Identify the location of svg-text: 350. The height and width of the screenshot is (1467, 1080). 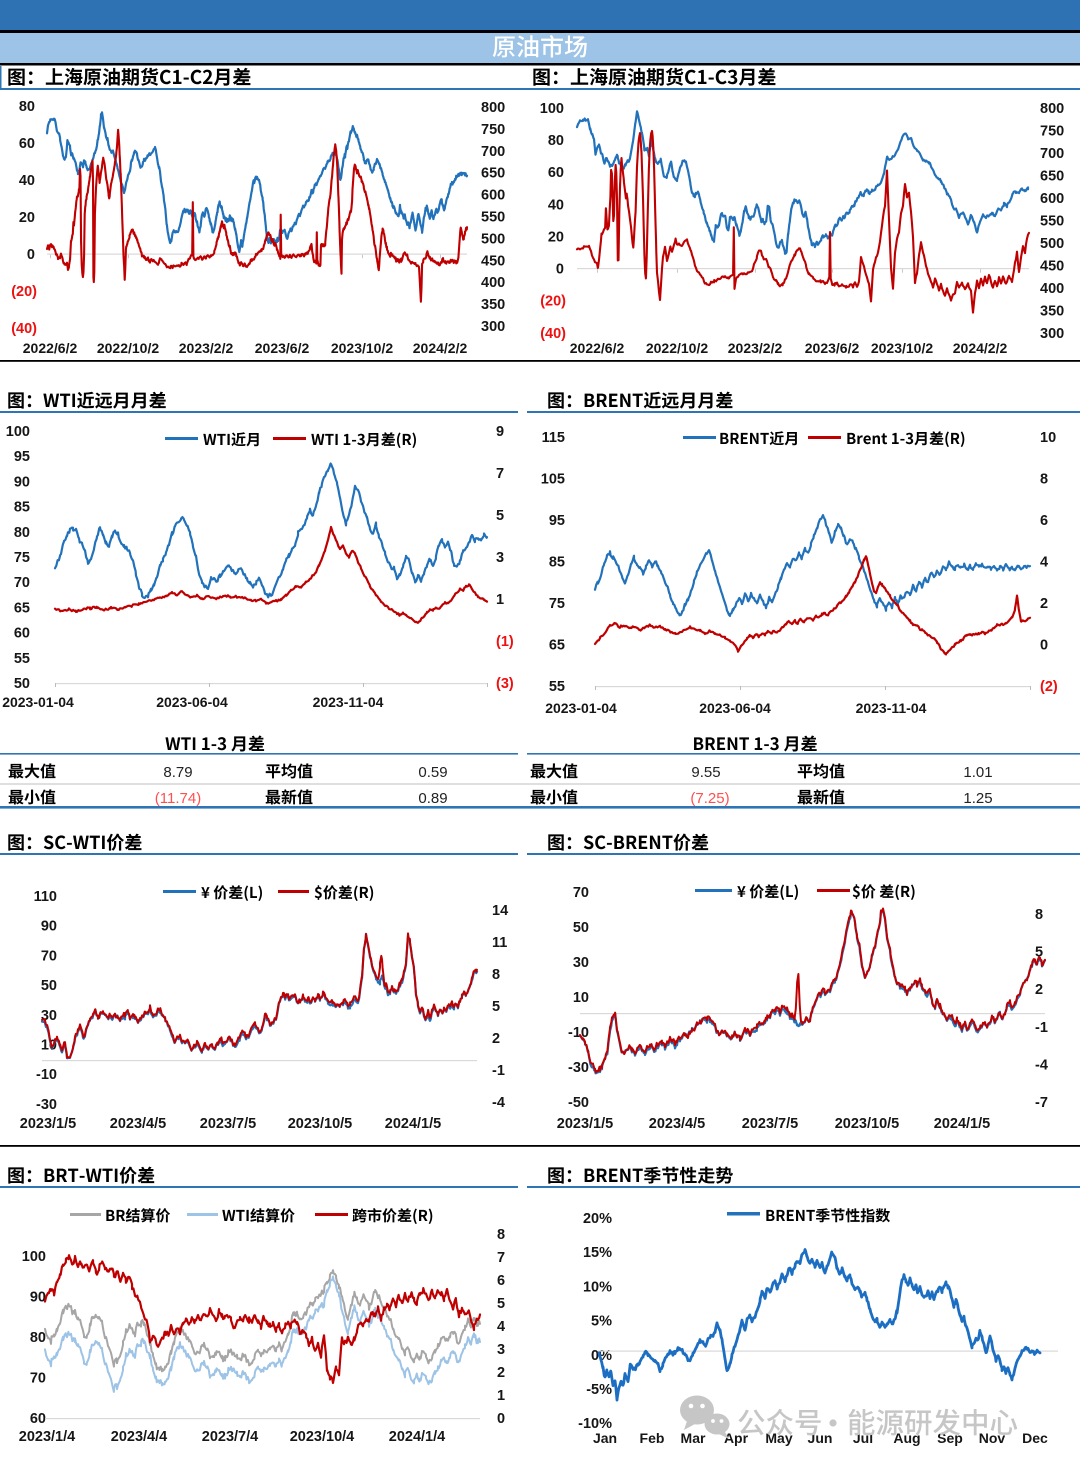
(493, 305).